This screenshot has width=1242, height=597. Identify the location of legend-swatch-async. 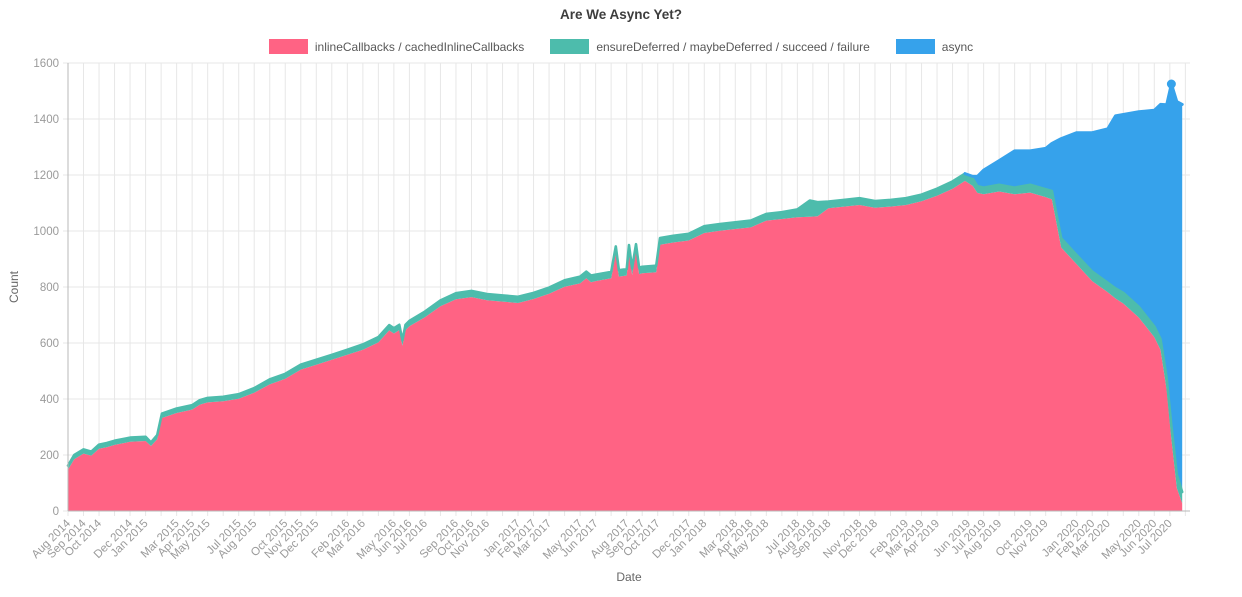
(915, 46).